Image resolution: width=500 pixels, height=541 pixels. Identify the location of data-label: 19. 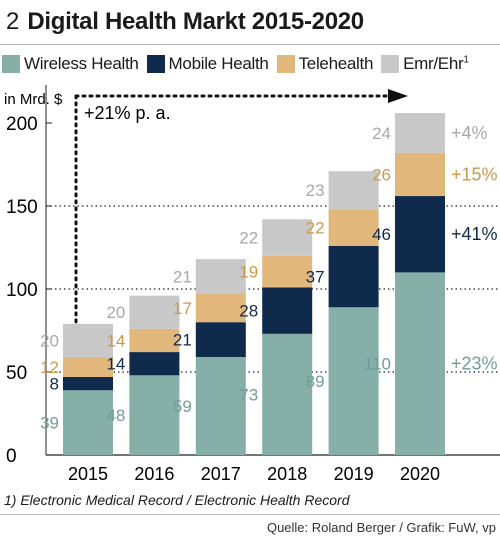
(248, 272).